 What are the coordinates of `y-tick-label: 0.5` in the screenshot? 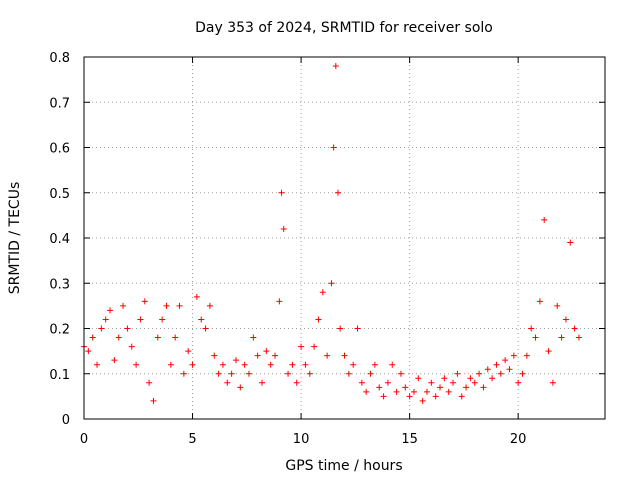 It's located at (59, 194).